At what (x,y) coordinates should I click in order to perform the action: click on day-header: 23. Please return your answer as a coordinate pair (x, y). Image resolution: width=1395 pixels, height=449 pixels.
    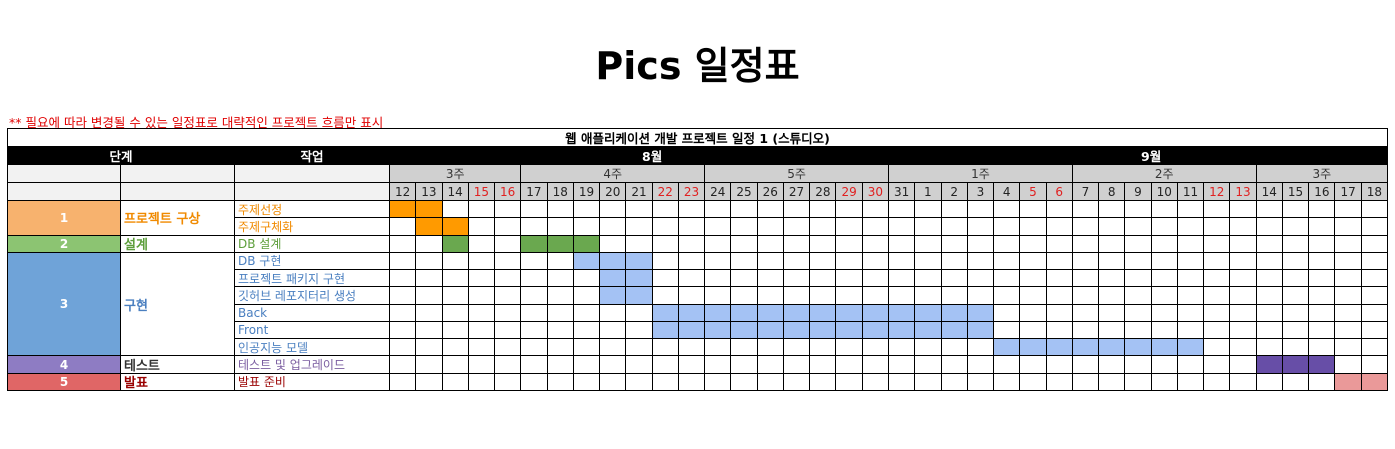
    Looking at the image, I should click on (692, 192).